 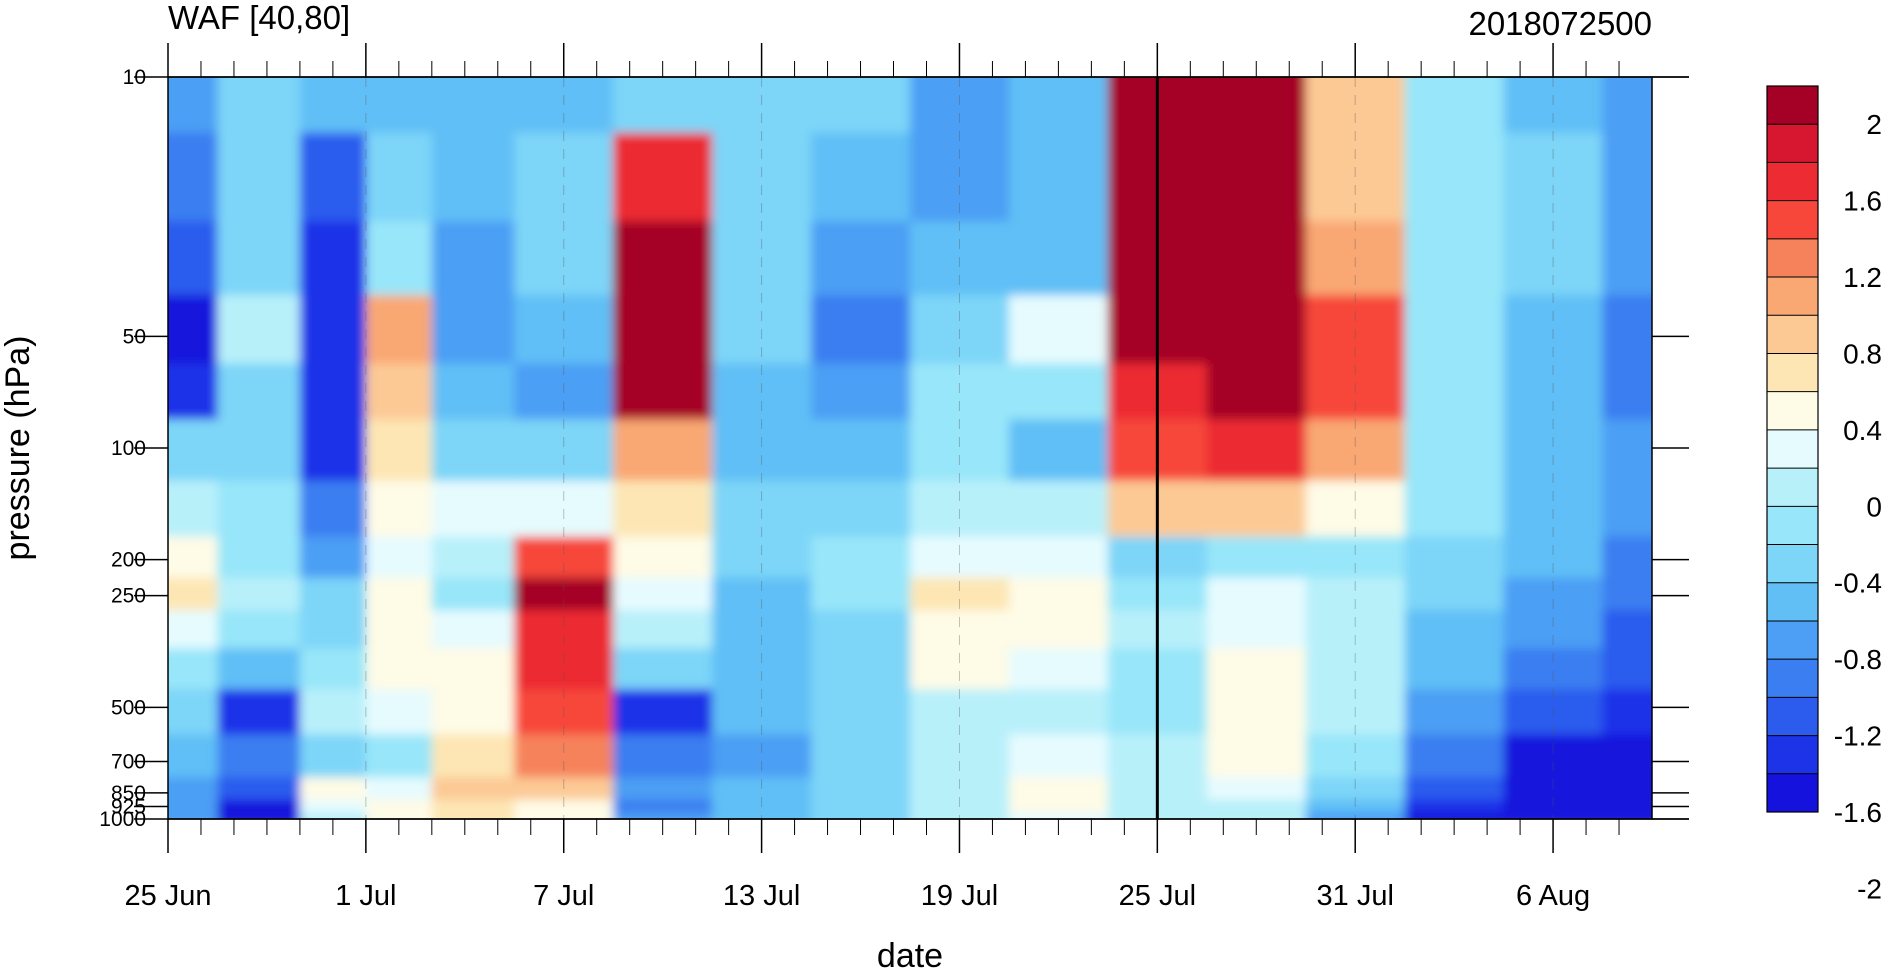 I want to click on x-tick-label: 6 Aug, so click(x=1553, y=896).